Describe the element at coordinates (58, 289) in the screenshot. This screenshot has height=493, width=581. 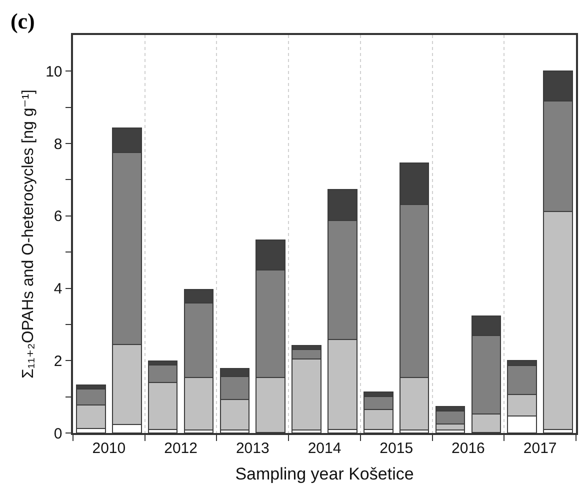
I see `y-tick-label: 4` at that location.